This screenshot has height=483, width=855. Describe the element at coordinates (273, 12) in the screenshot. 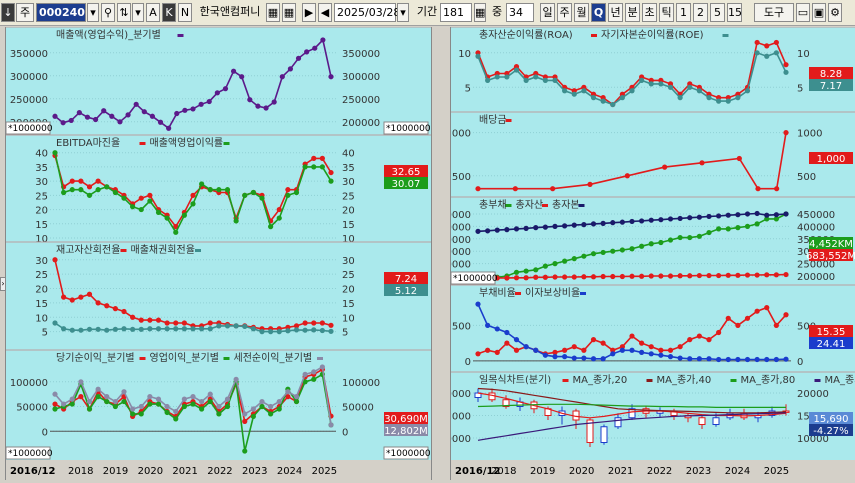

I see `grid-icon-1: ▦` at that location.